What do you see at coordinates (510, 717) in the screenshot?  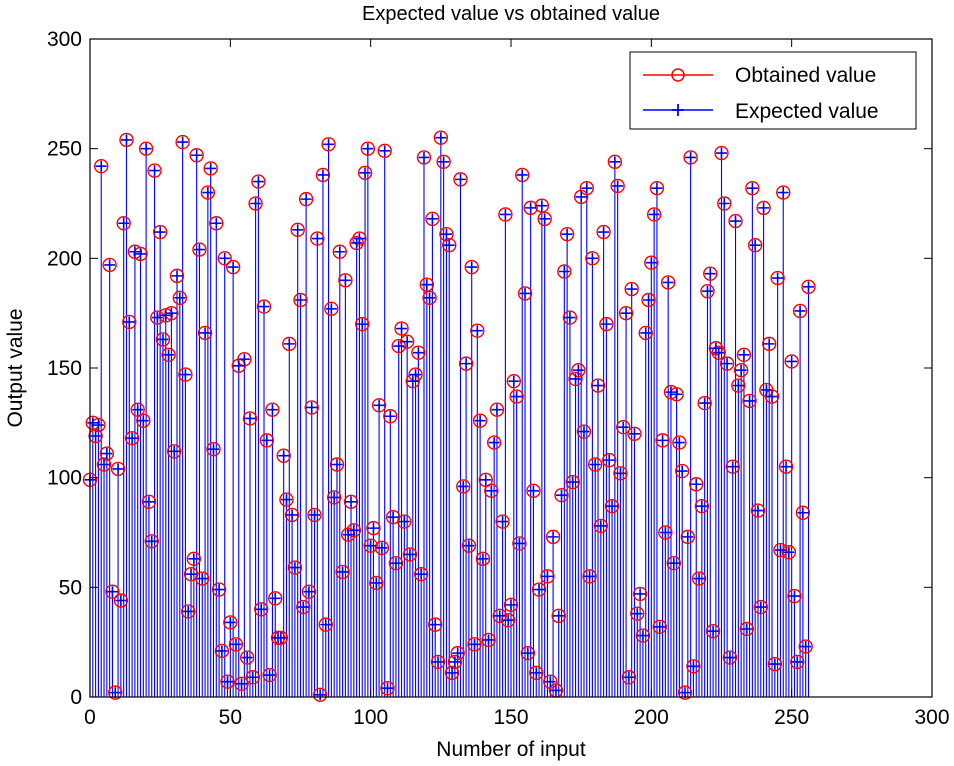 I see `x-tick-label: 150` at bounding box center [510, 717].